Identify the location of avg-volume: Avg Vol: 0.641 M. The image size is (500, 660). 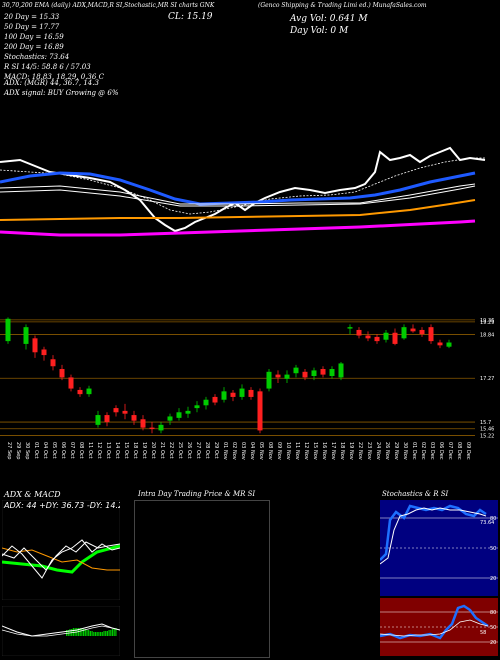
(329, 19).